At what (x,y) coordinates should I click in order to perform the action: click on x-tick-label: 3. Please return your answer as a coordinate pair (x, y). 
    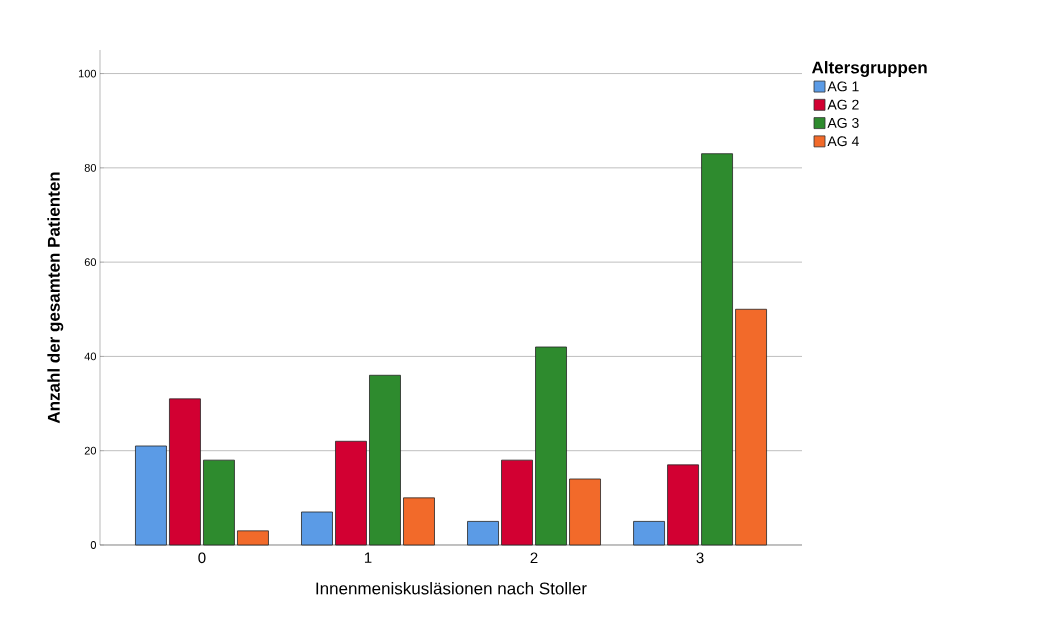
    Looking at the image, I should click on (700, 558).